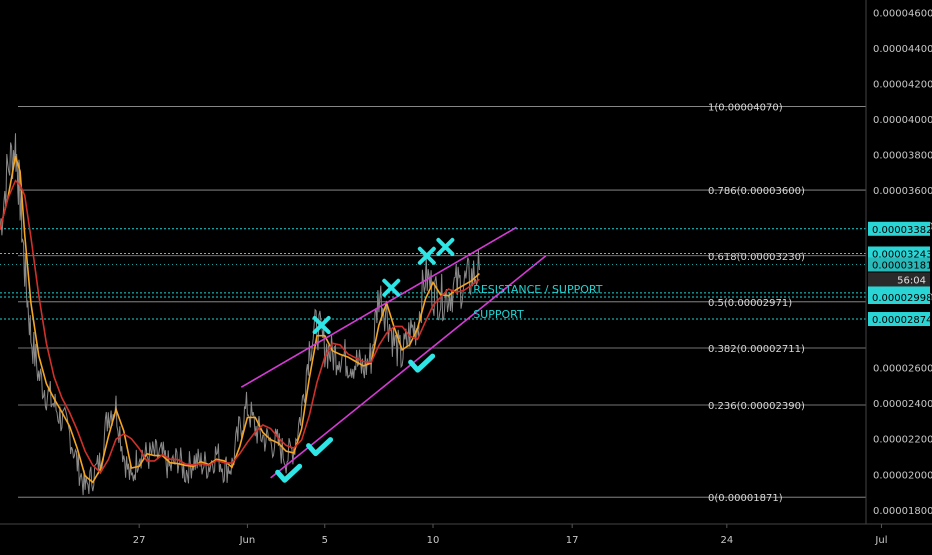  I want to click on annotations: RESISTANCE / SUPPORT SUPPORT, so click(538, 302).